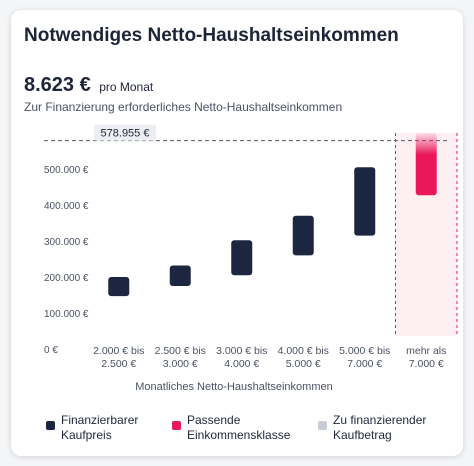  I want to click on x-tick-label: 4.000 € bis, so click(303, 351).